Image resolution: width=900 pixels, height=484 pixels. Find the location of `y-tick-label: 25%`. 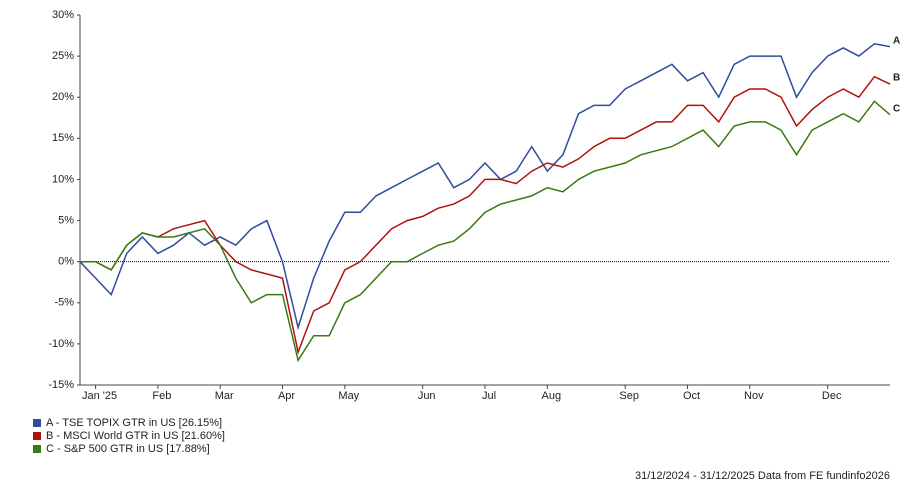

y-tick-label: 25% is located at coordinates (63, 56).